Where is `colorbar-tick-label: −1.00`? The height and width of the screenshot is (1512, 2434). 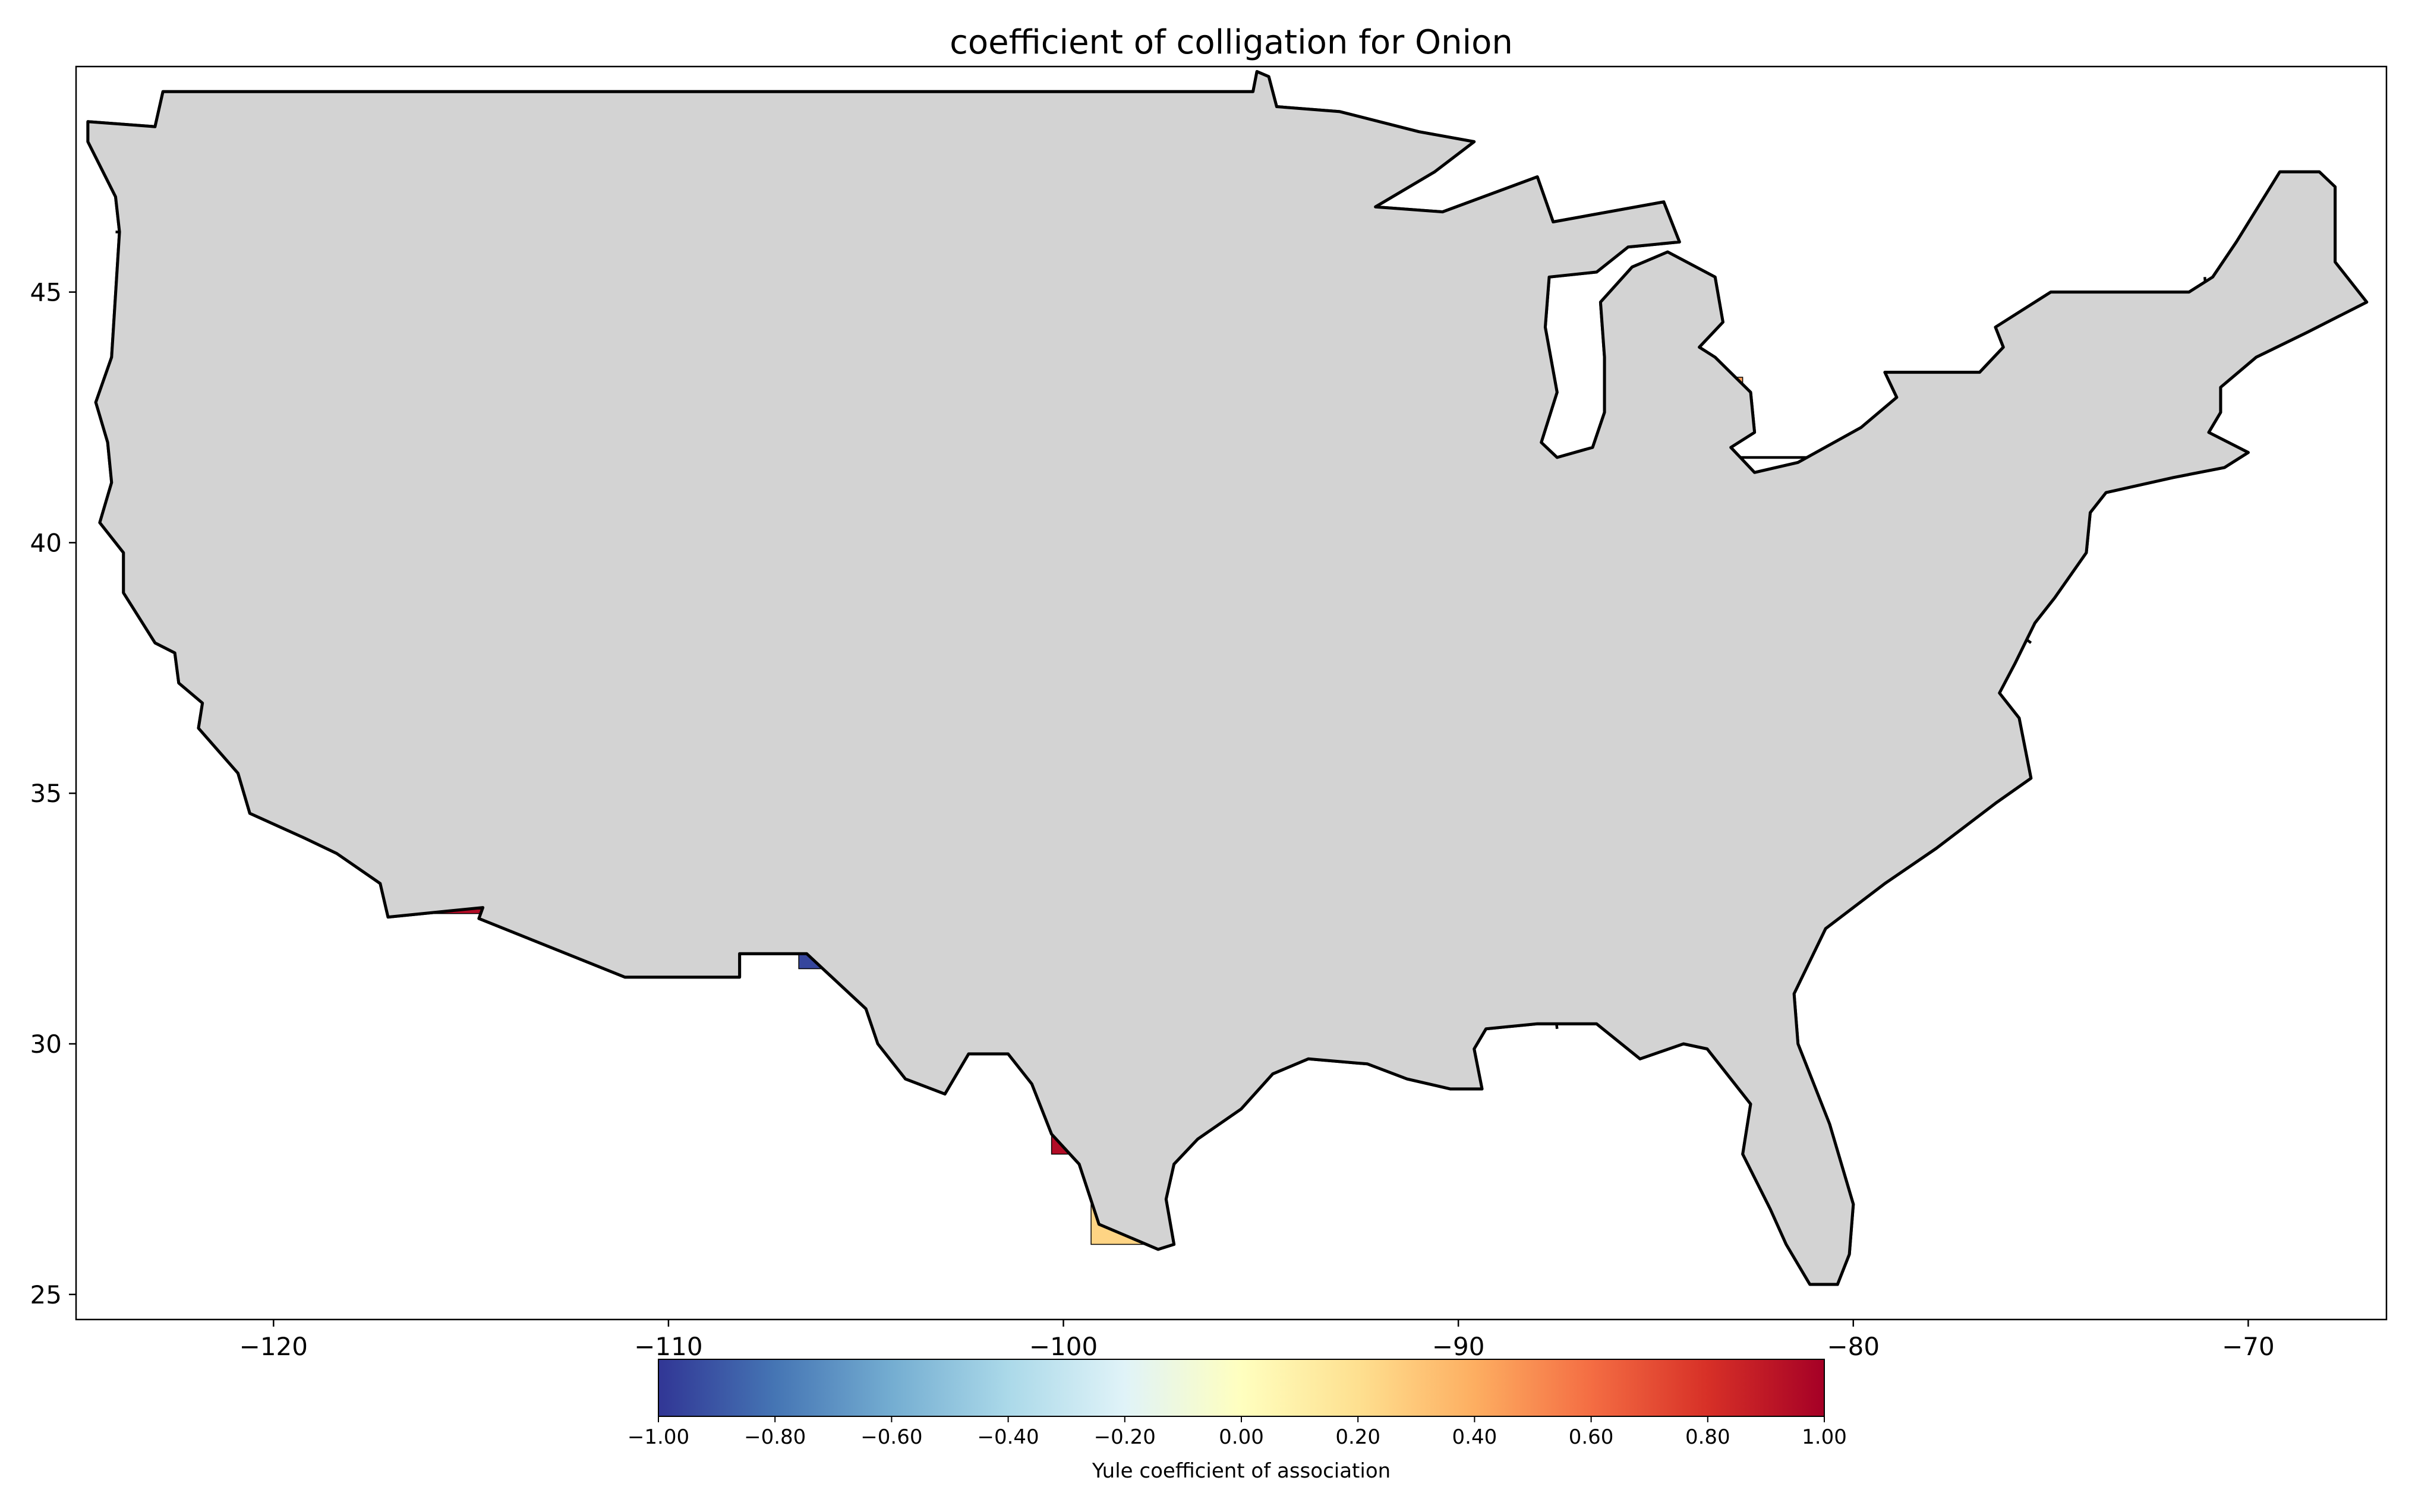 colorbar-tick-label: −1.00 is located at coordinates (658, 1437).